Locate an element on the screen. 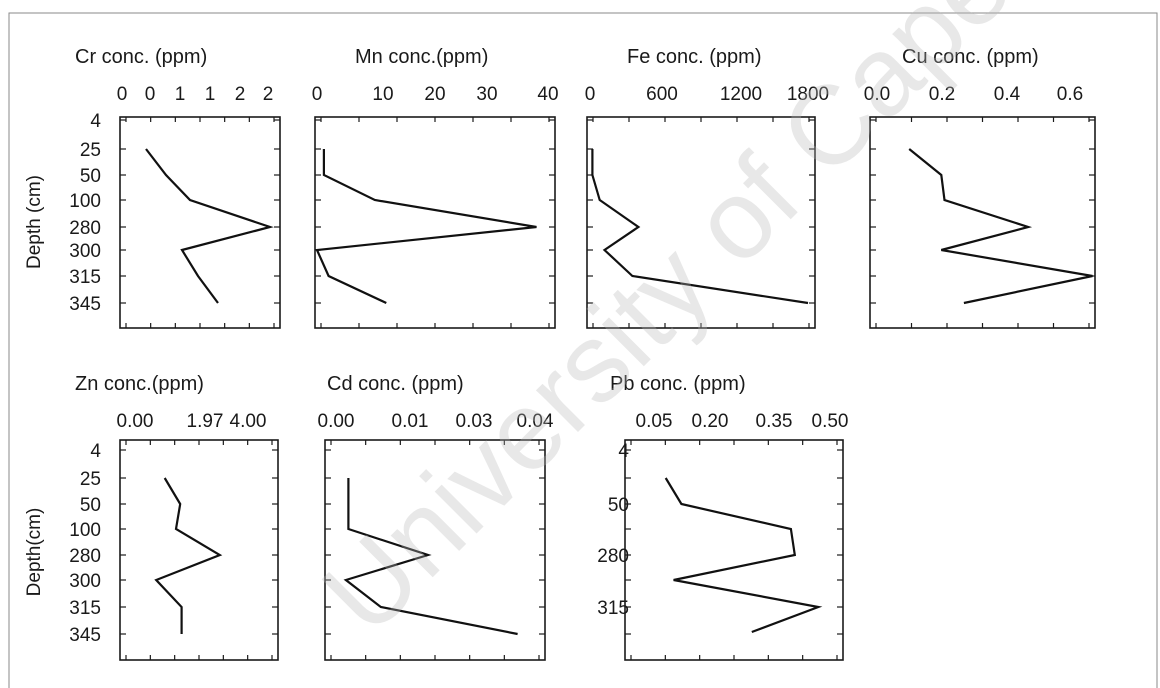 Image resolution: width=1160 pixels, height=688 pixels. x-tick-label: 0.35 is located at coordinates (774, 421).